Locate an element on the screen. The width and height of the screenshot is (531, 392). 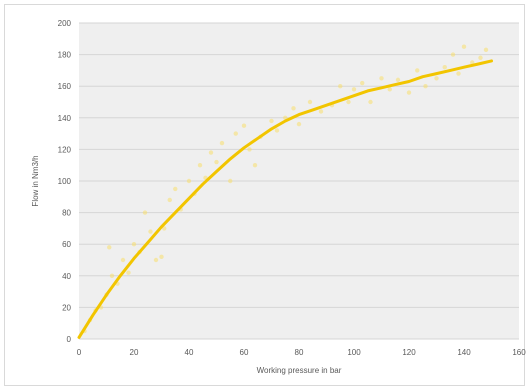
y-tick-label: 100 is located at coordinates (65, 181).